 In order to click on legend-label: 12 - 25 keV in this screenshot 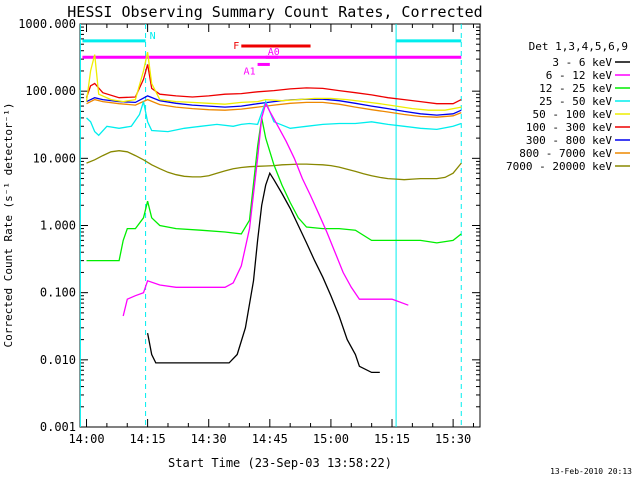, I will do `click(575, 88)`.